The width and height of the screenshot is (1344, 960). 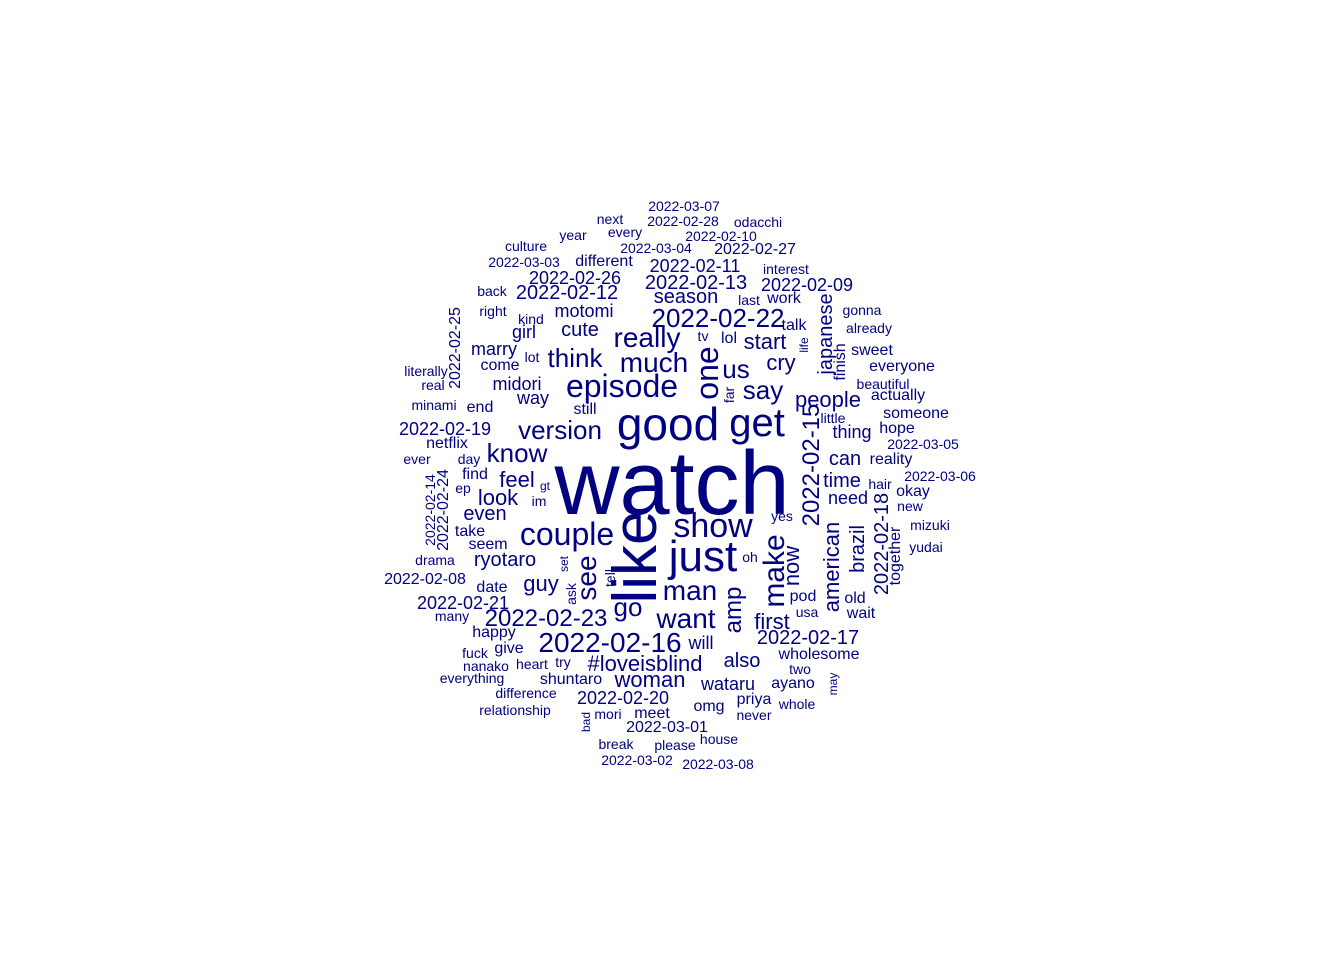 What do you see at coordinates (797, 704) in the screenshot?
I see `cloud-word: whole` at bounding box center [797, 704].